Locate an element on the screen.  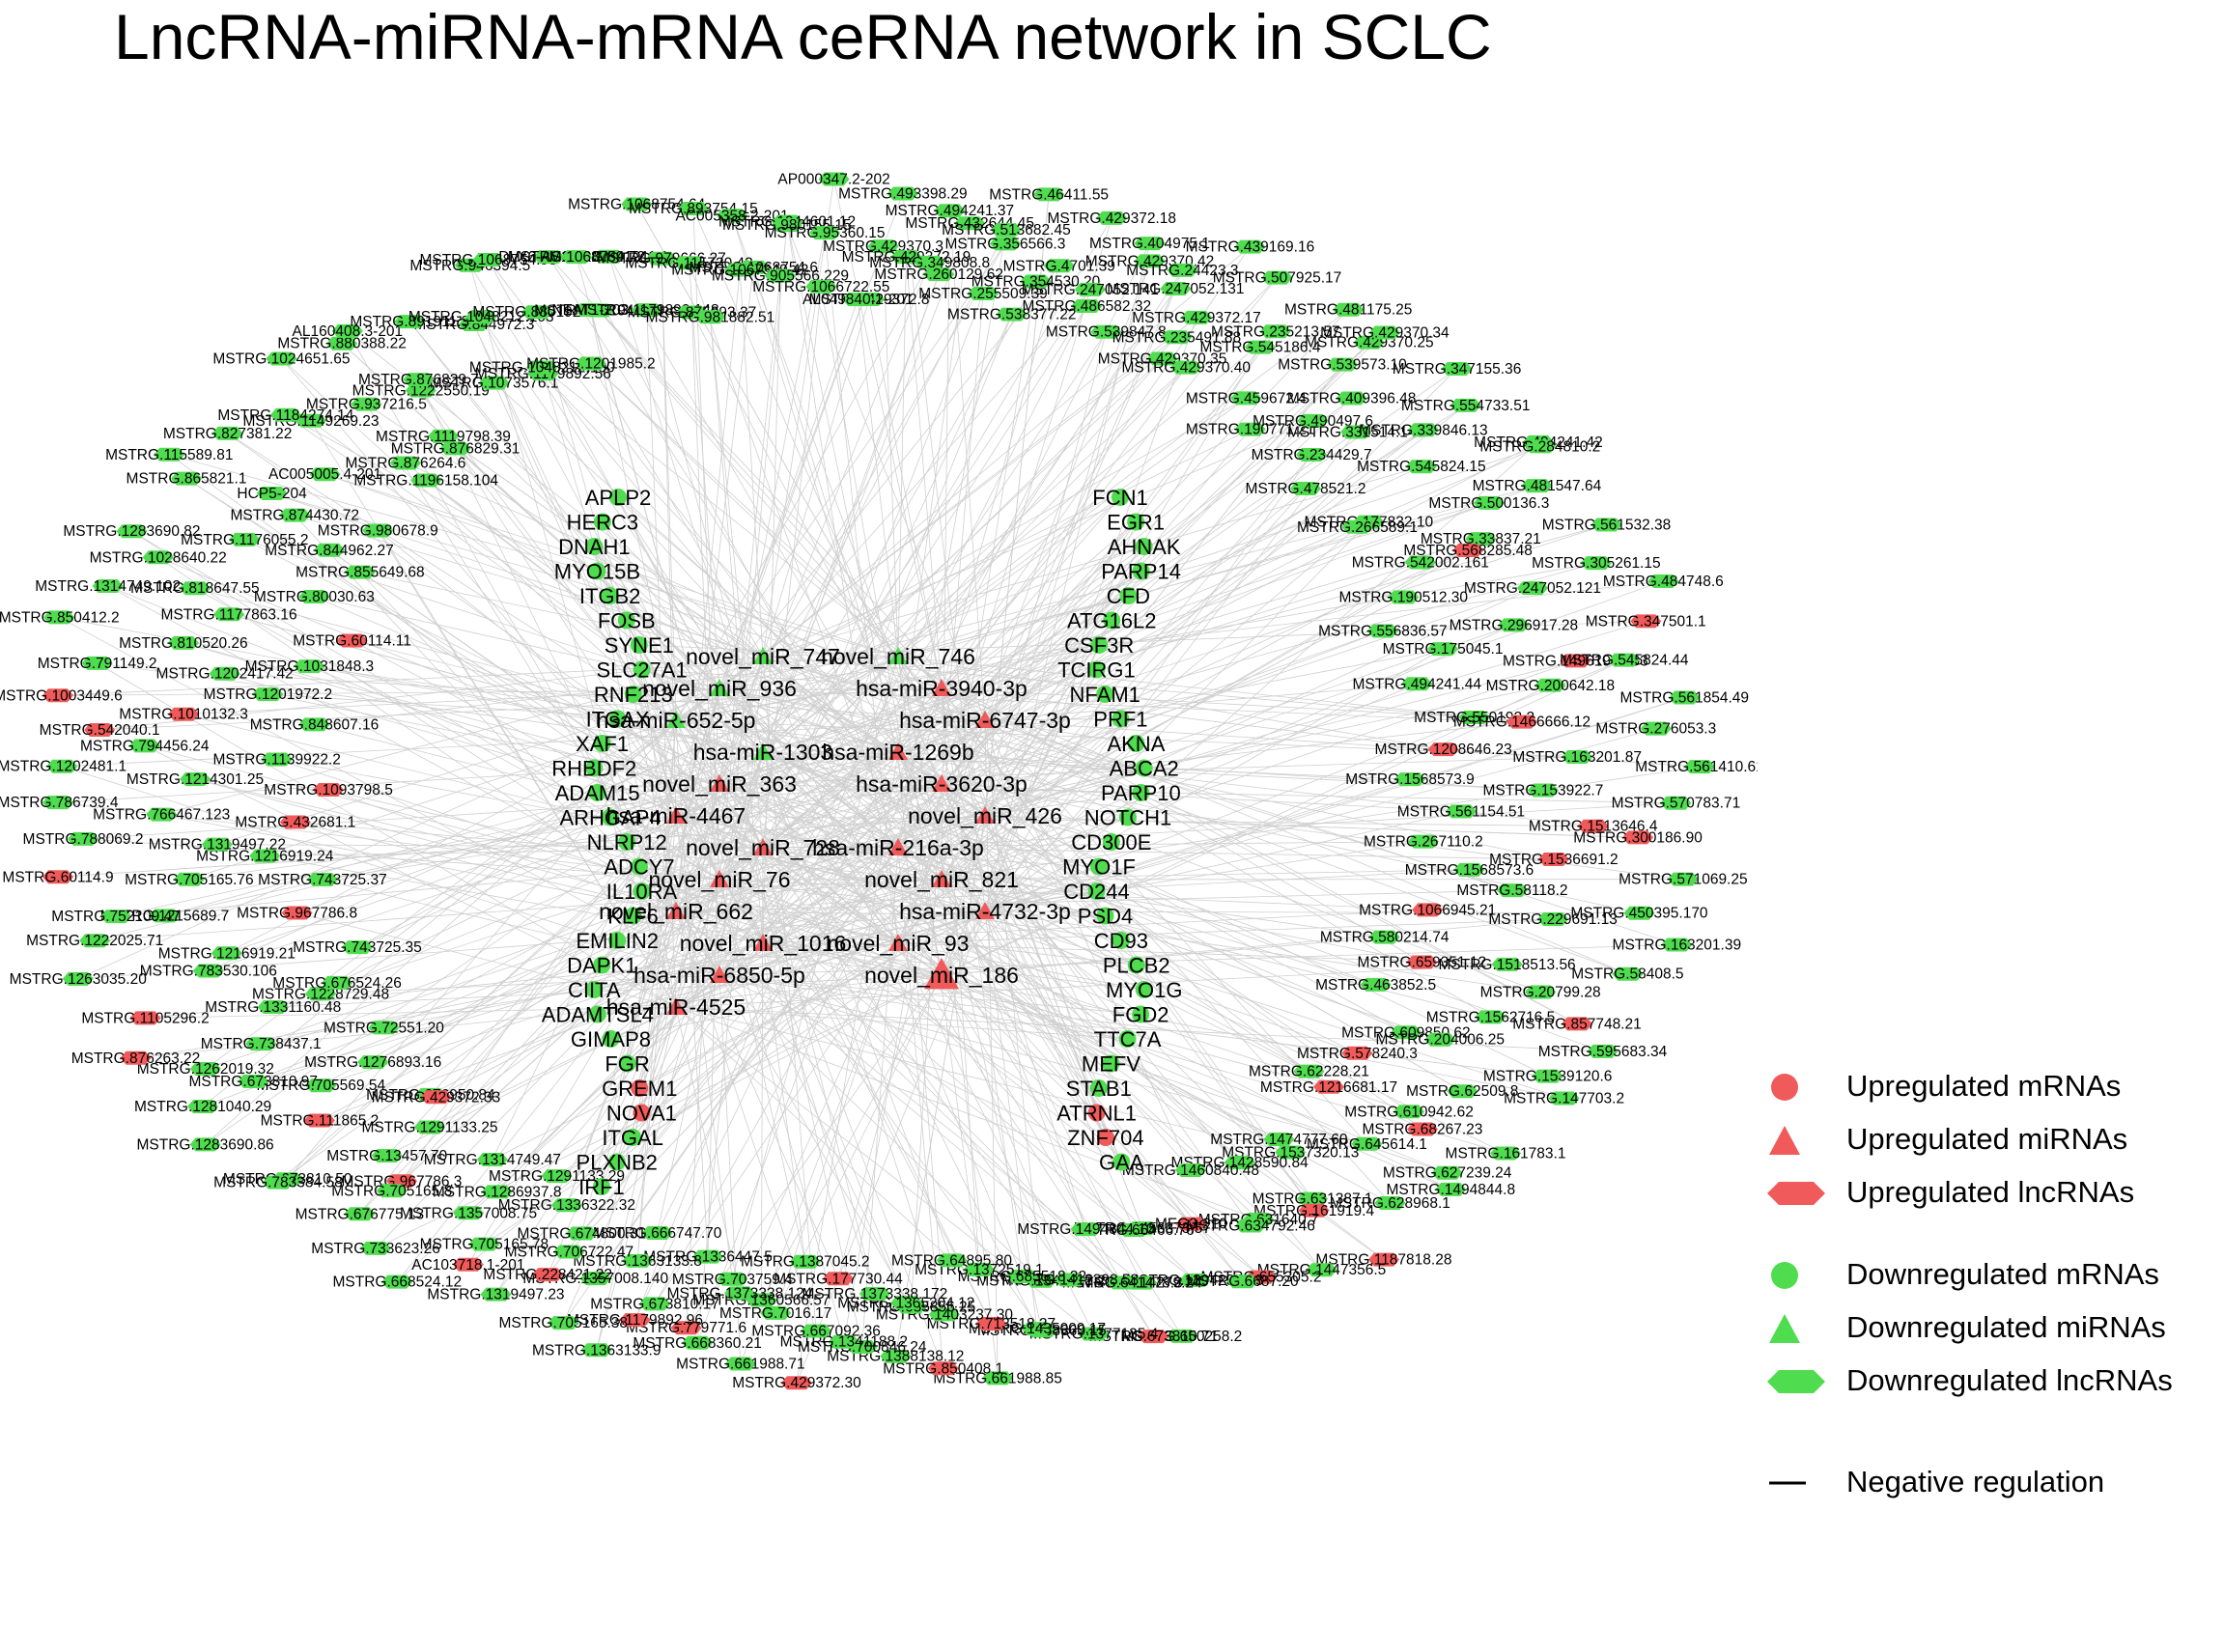
lncrna-node-mstrg-1003449-6: MSTRG.1003449.6 is located at coordinates (61, 696).